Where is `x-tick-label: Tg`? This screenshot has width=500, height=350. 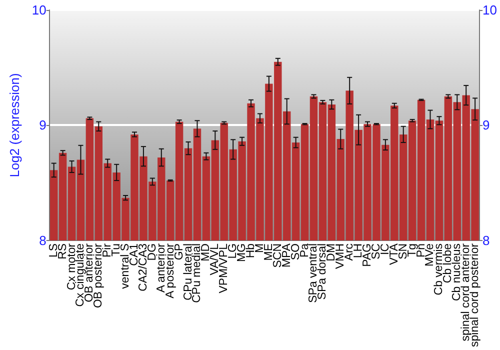
x-tick-label: Tg is located at coordinates (412, 250).